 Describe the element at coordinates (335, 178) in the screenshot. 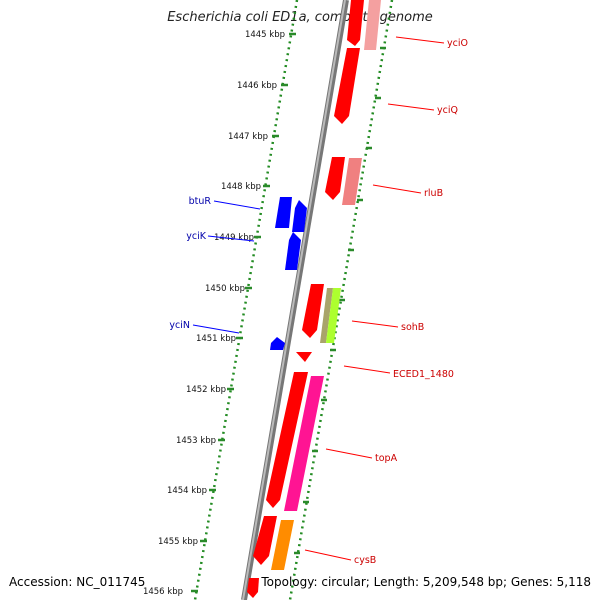

I see `gene-rluB-arrow` at that location.